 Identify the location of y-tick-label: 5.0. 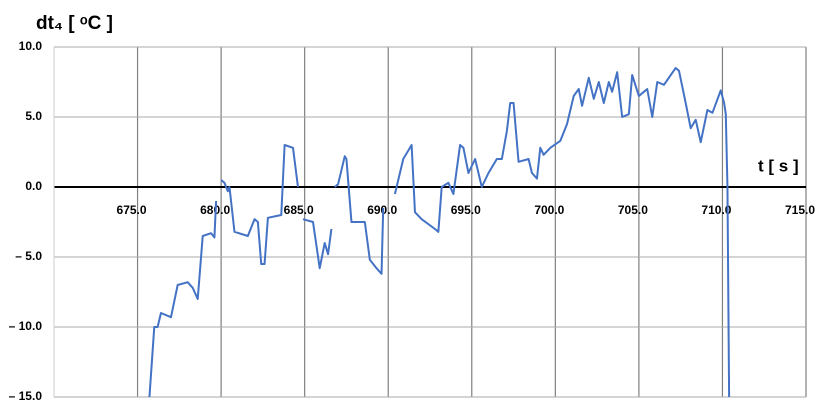
(33, 116).